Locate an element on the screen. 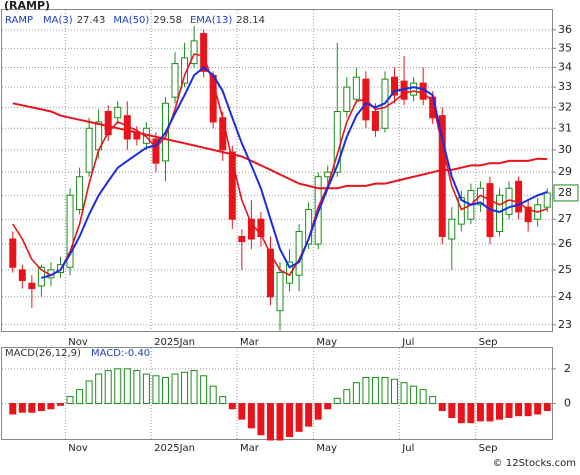 The width and height of the screenshot is (580, 475). legend-value: 29.58 is located at coordinates (167, 20).